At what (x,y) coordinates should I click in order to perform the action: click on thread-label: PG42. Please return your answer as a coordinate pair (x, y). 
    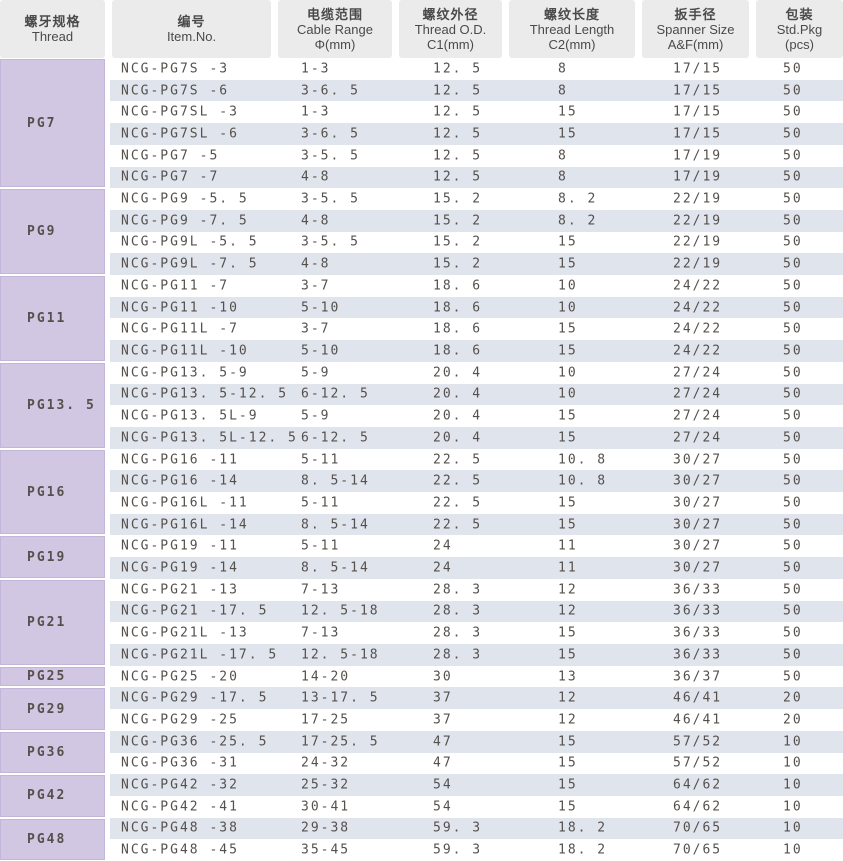
    Looking at the image, I should click on (47, 796).